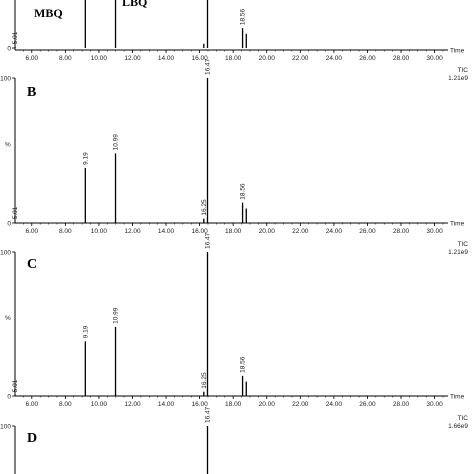  Describe the element at coordinates (458, 426) in the screenshot. I see `scale-label: 1.66e9` at that location.